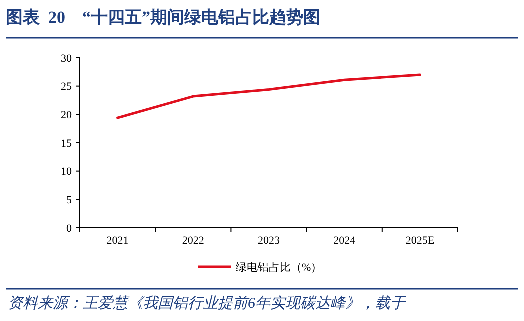  I want to click on x-tick-label: 2023, so click(269, 241).